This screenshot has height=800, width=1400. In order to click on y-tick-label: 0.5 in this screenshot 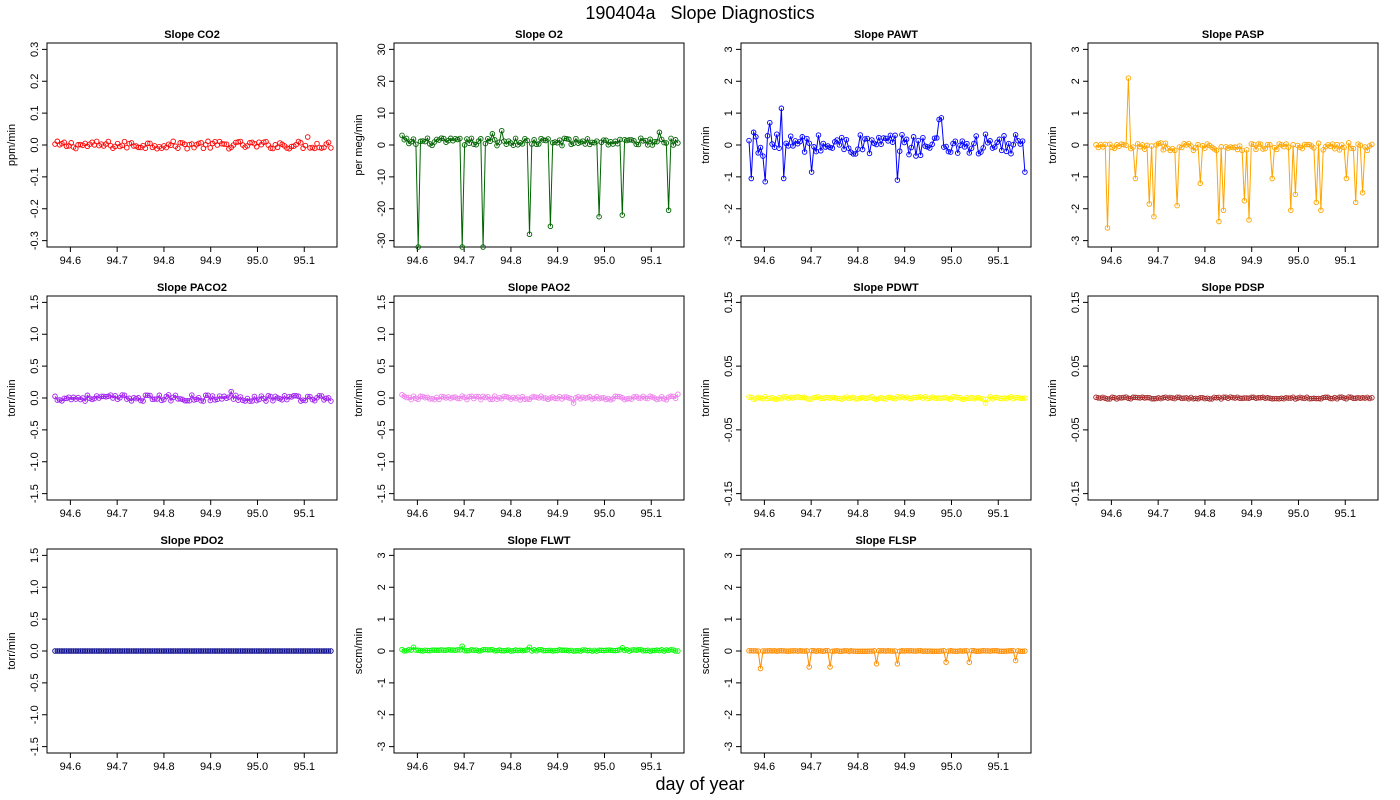, I will do `click(382, 365)`.